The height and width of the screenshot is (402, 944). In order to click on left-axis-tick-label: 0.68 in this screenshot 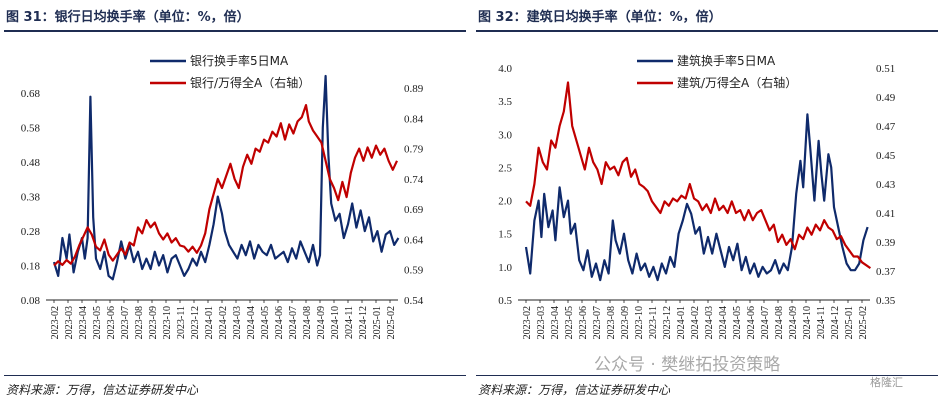, I will do `click(31, 94)`.